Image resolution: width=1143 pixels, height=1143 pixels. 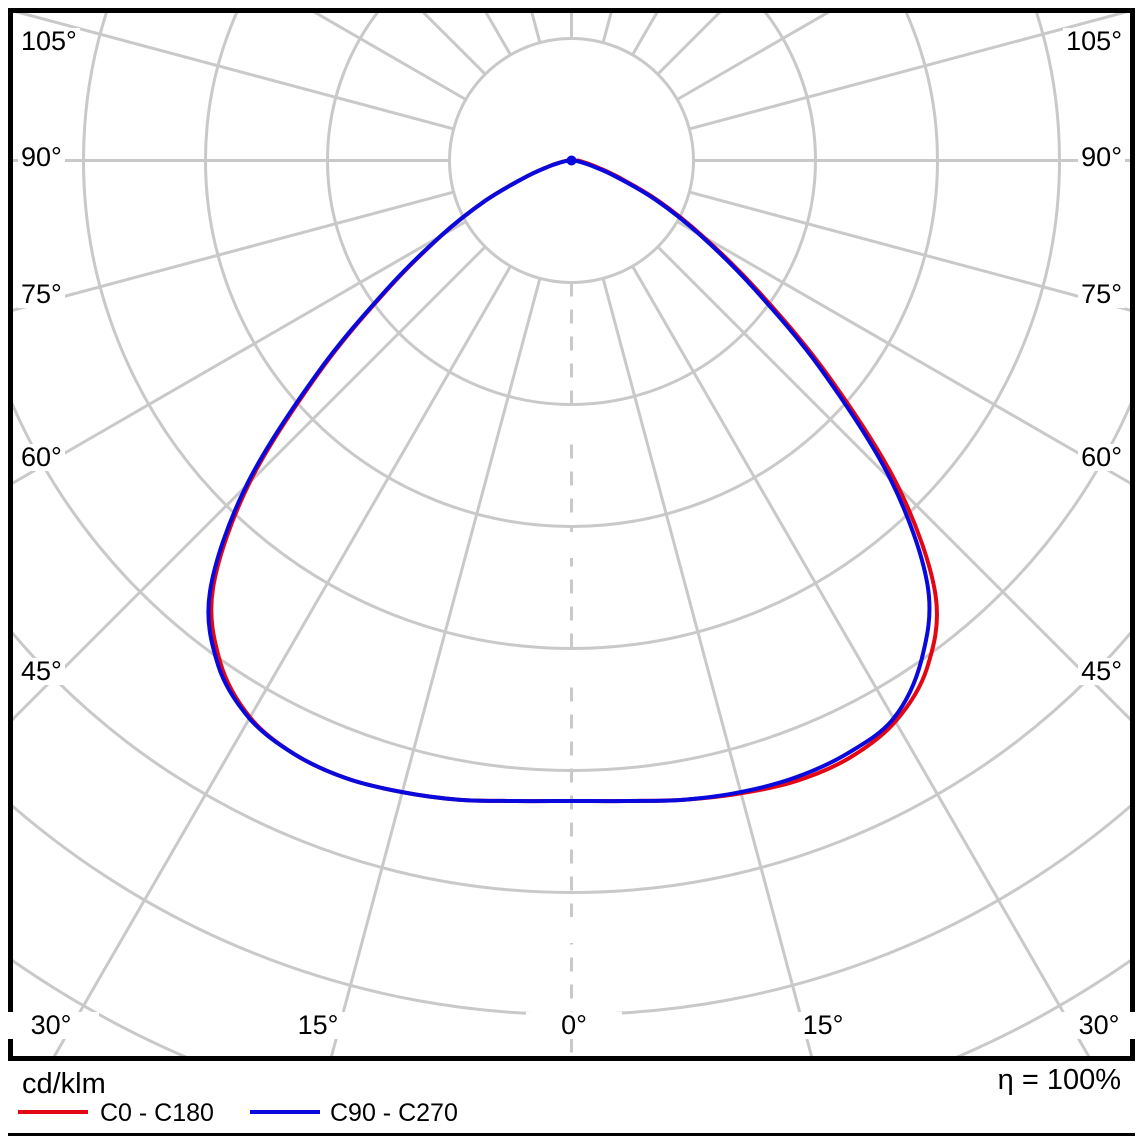 I want to click on angle-label-right-105: 105°, so click(x=1094, y=41).